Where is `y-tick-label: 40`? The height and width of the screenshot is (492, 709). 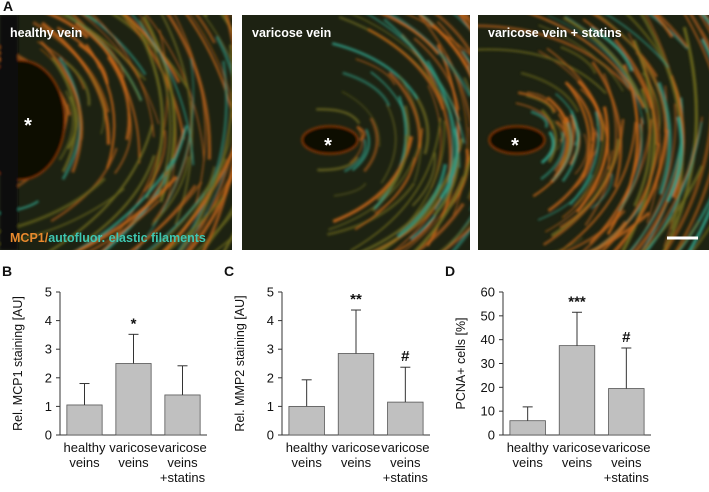 y-tick-label: 40 is located at coordinates (488, 339).